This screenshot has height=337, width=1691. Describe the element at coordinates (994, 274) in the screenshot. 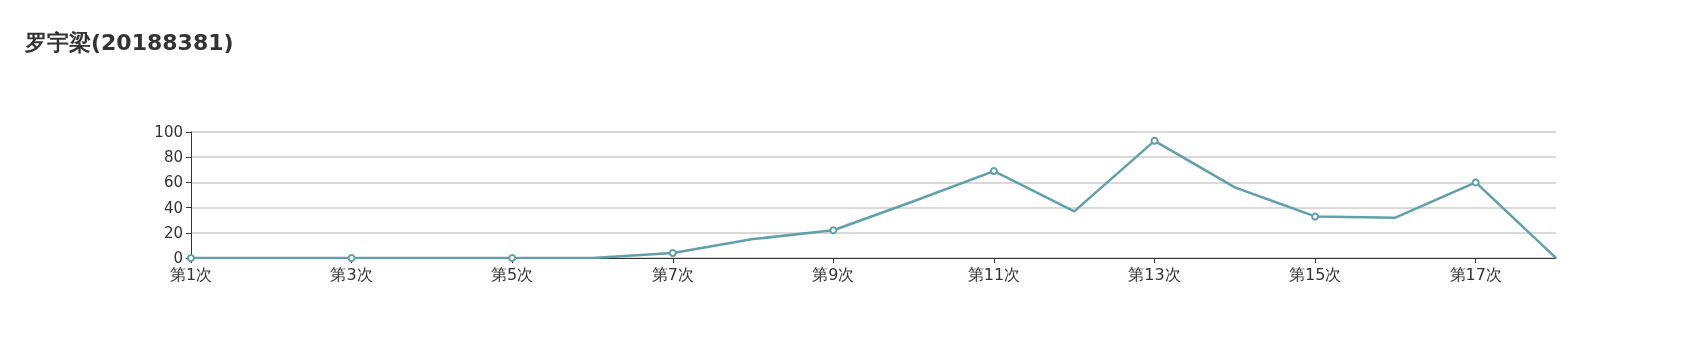

I see `x-tick-label: 第11次` at that location.